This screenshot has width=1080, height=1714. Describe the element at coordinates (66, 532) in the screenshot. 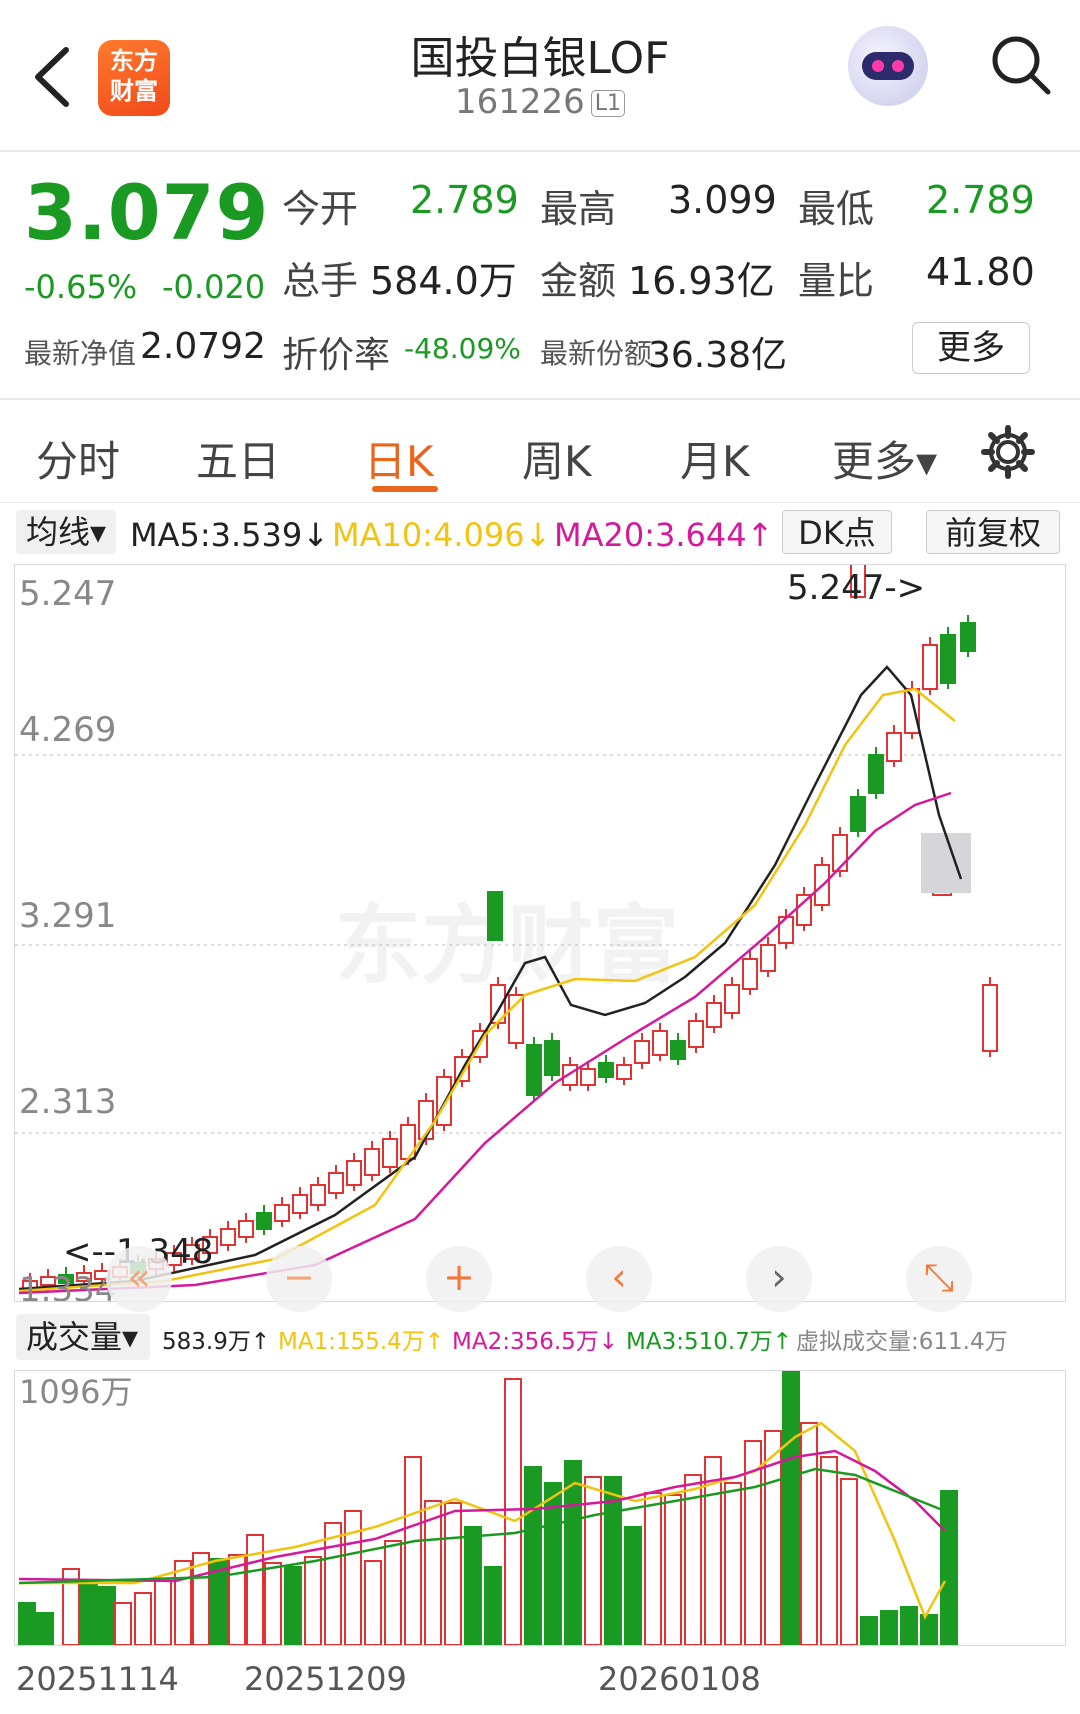

I see `ma-selector: 均线▾` at that location.